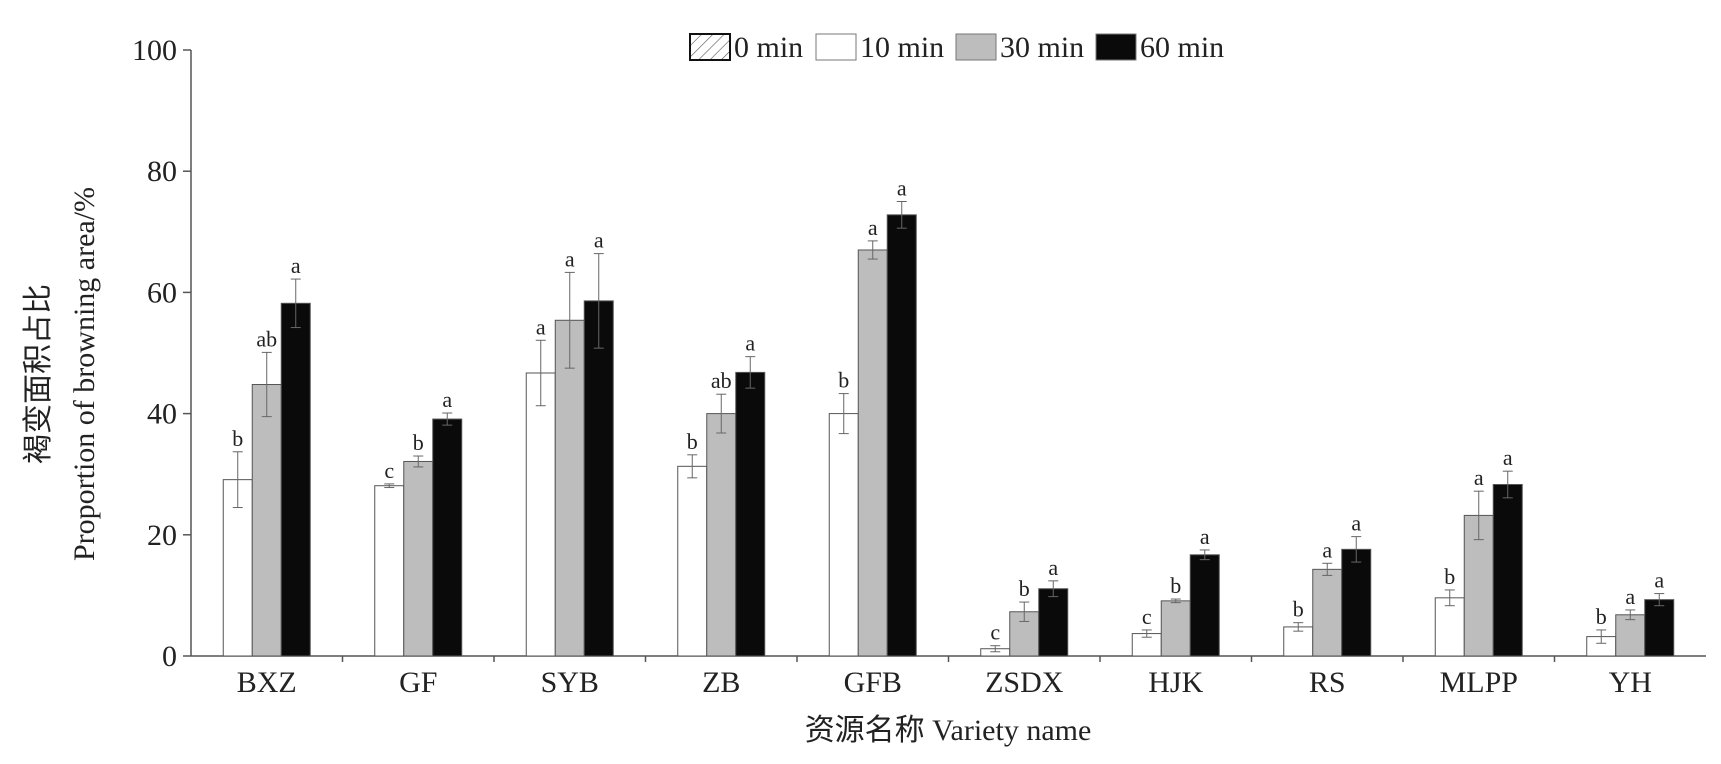  What do you see at coordinates (418, 682) in the screenshot?
I see `x-category-label: GF` at bounding box center [418, 682].